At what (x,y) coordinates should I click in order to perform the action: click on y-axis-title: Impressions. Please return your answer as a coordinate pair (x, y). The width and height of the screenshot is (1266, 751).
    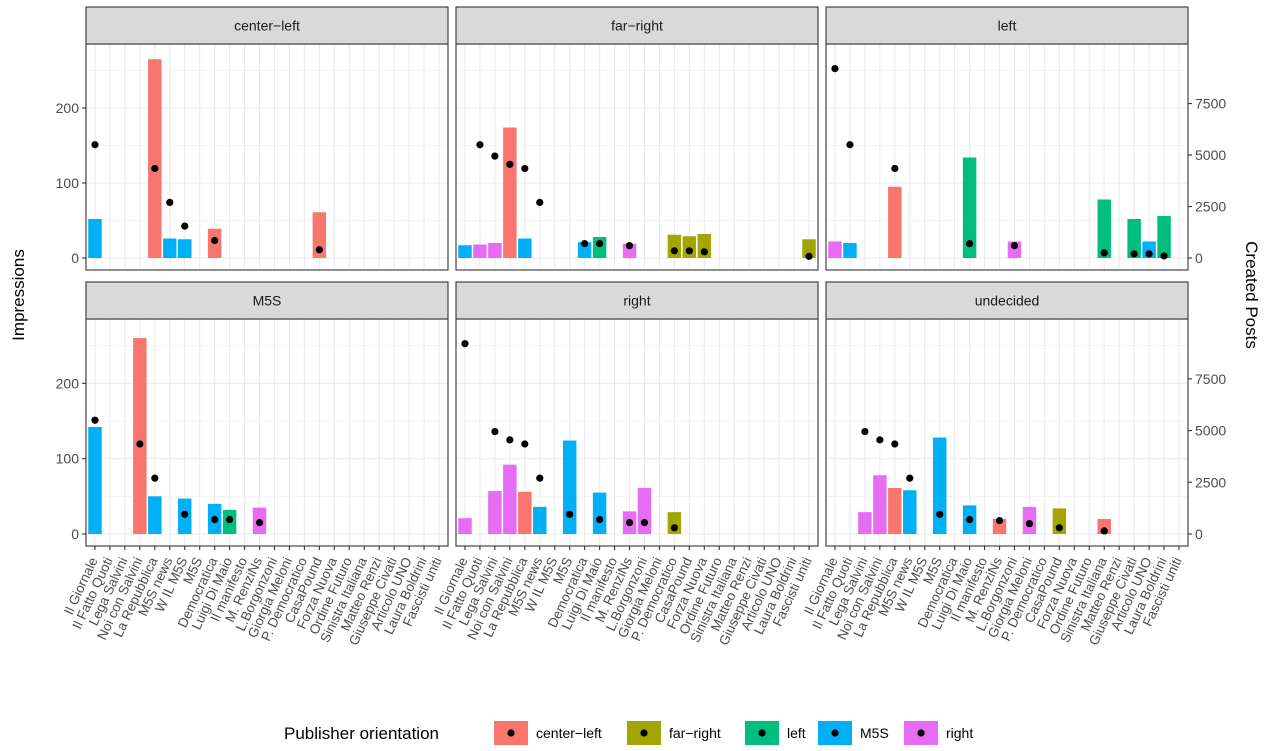
    Looking at the image, I should click on (18, 295).